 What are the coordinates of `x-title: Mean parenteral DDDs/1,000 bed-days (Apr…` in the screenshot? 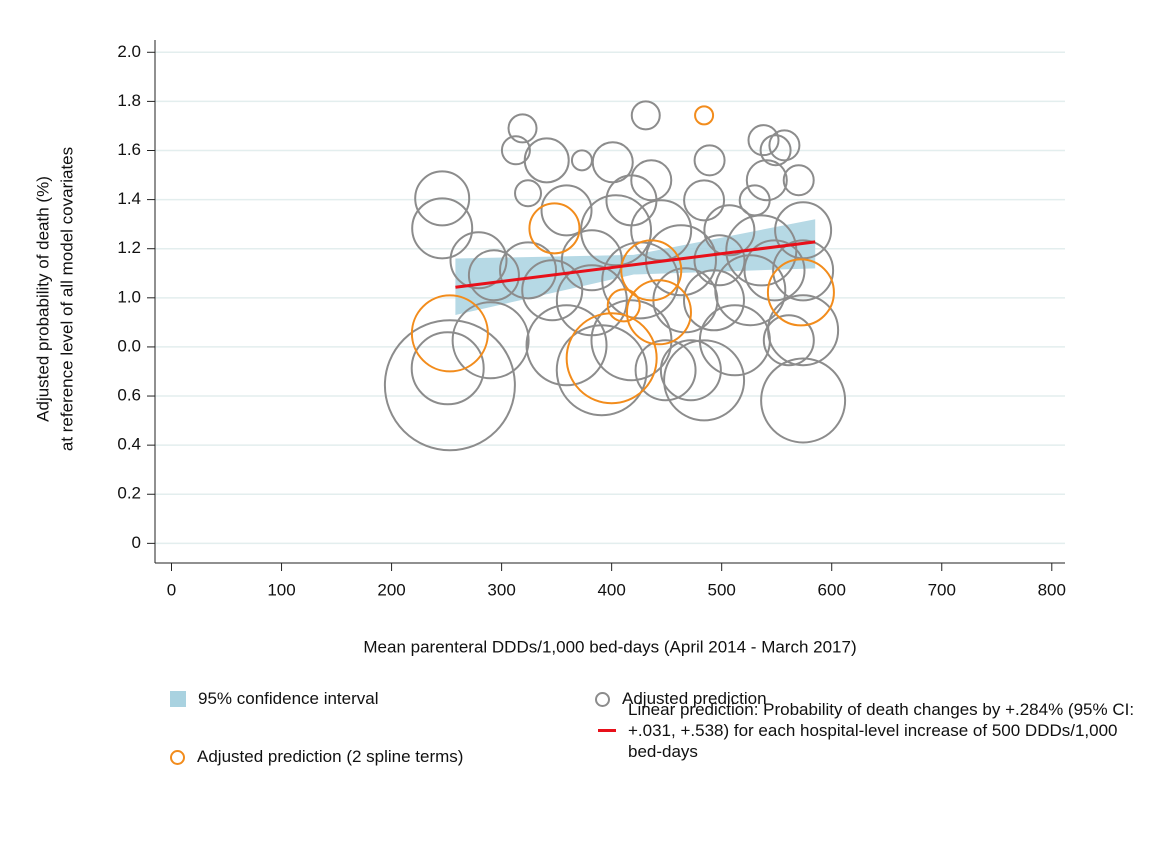 It's located at (609, 646).